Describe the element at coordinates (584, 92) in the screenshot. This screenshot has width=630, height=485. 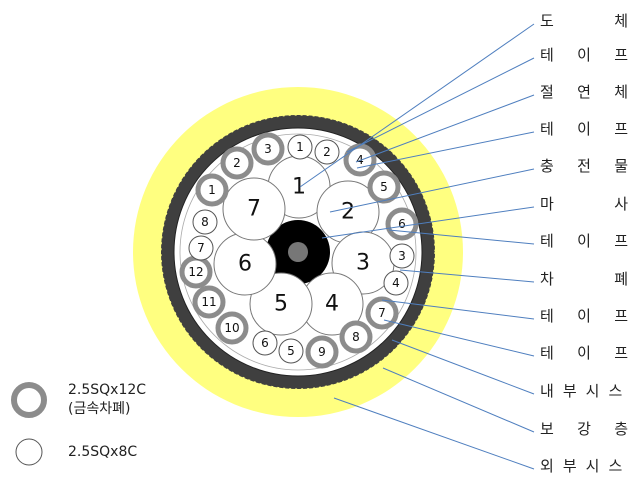
I see `layer-label-char: 연` at that location.